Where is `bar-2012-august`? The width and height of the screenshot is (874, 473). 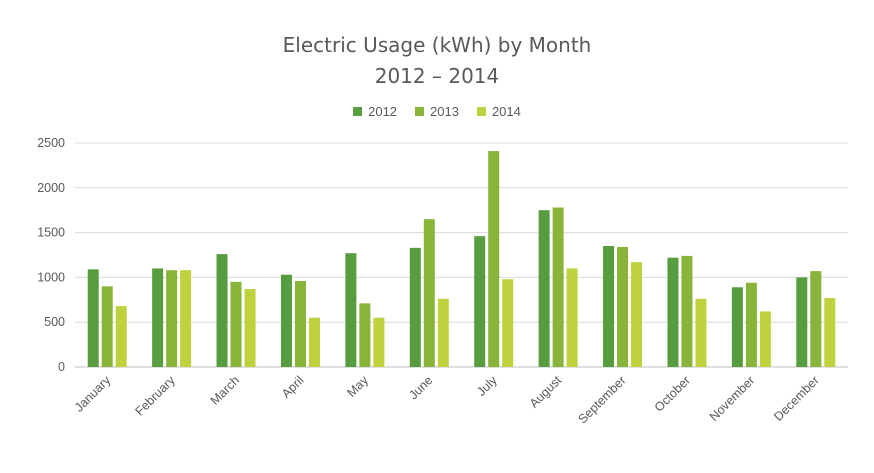 bar-2012-august is located at coordinates (544, 288).